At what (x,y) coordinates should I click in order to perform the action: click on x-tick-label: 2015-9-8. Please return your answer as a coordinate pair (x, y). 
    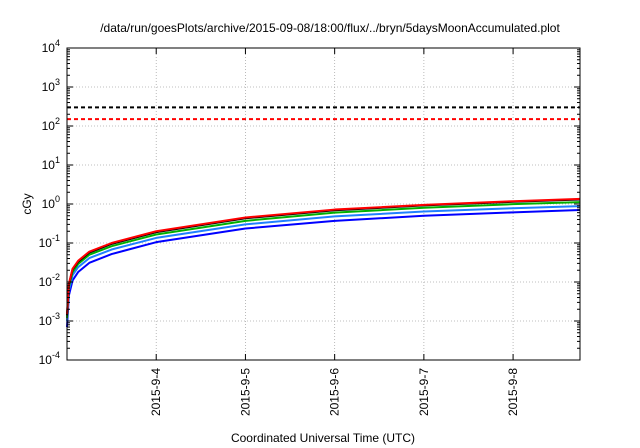
    Looking at the image, I should click on (513, 392).